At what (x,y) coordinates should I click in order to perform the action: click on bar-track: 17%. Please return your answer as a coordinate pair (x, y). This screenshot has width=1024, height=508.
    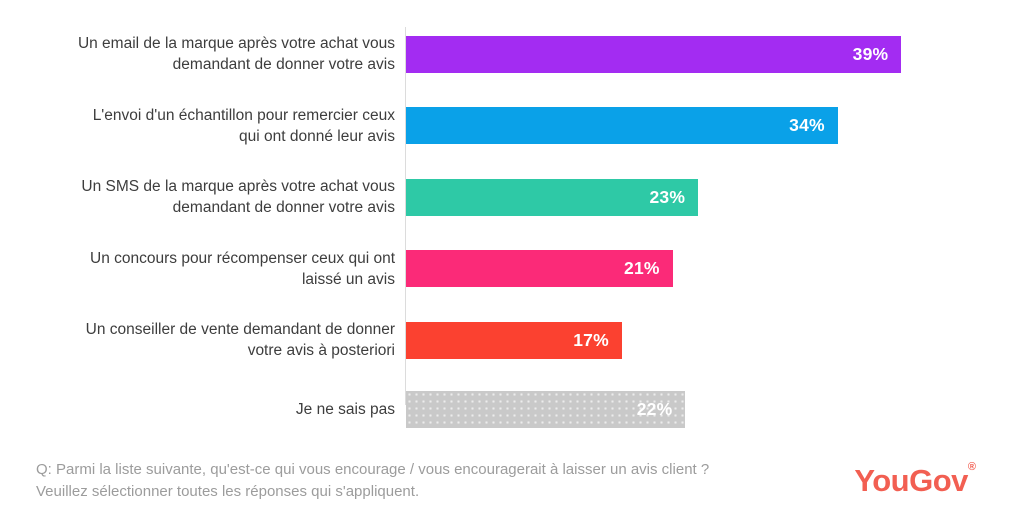
    Looking at the image, I should click on (715, 340).